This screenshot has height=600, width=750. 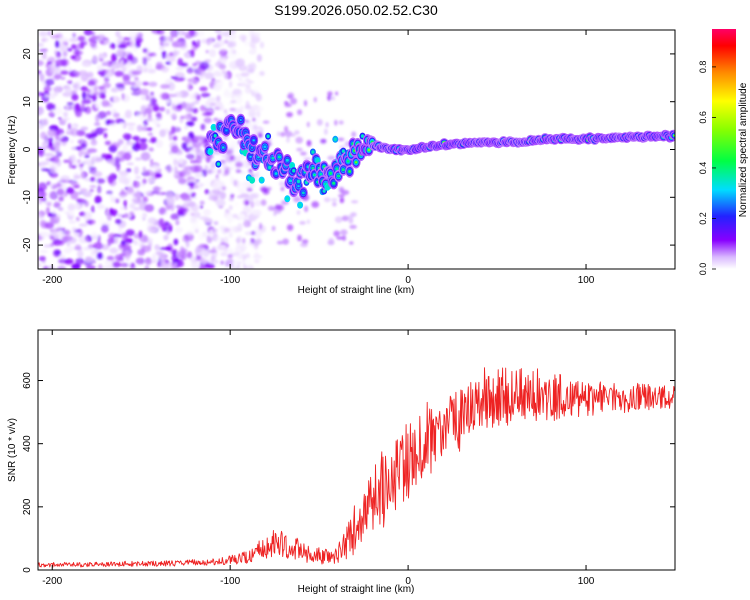 I want to click on y-tick-label: 600, so click(x=27, y=380).